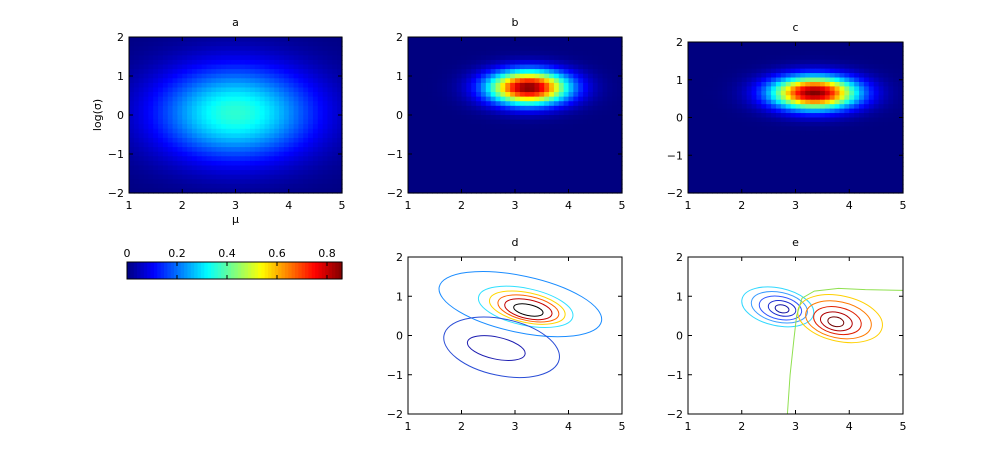 Image resolution: width=997 pixels, height=468 pixels. Describe the element at coordinates (679, 118) in the screenshot. I see `y-tick-label: 0` at that location.